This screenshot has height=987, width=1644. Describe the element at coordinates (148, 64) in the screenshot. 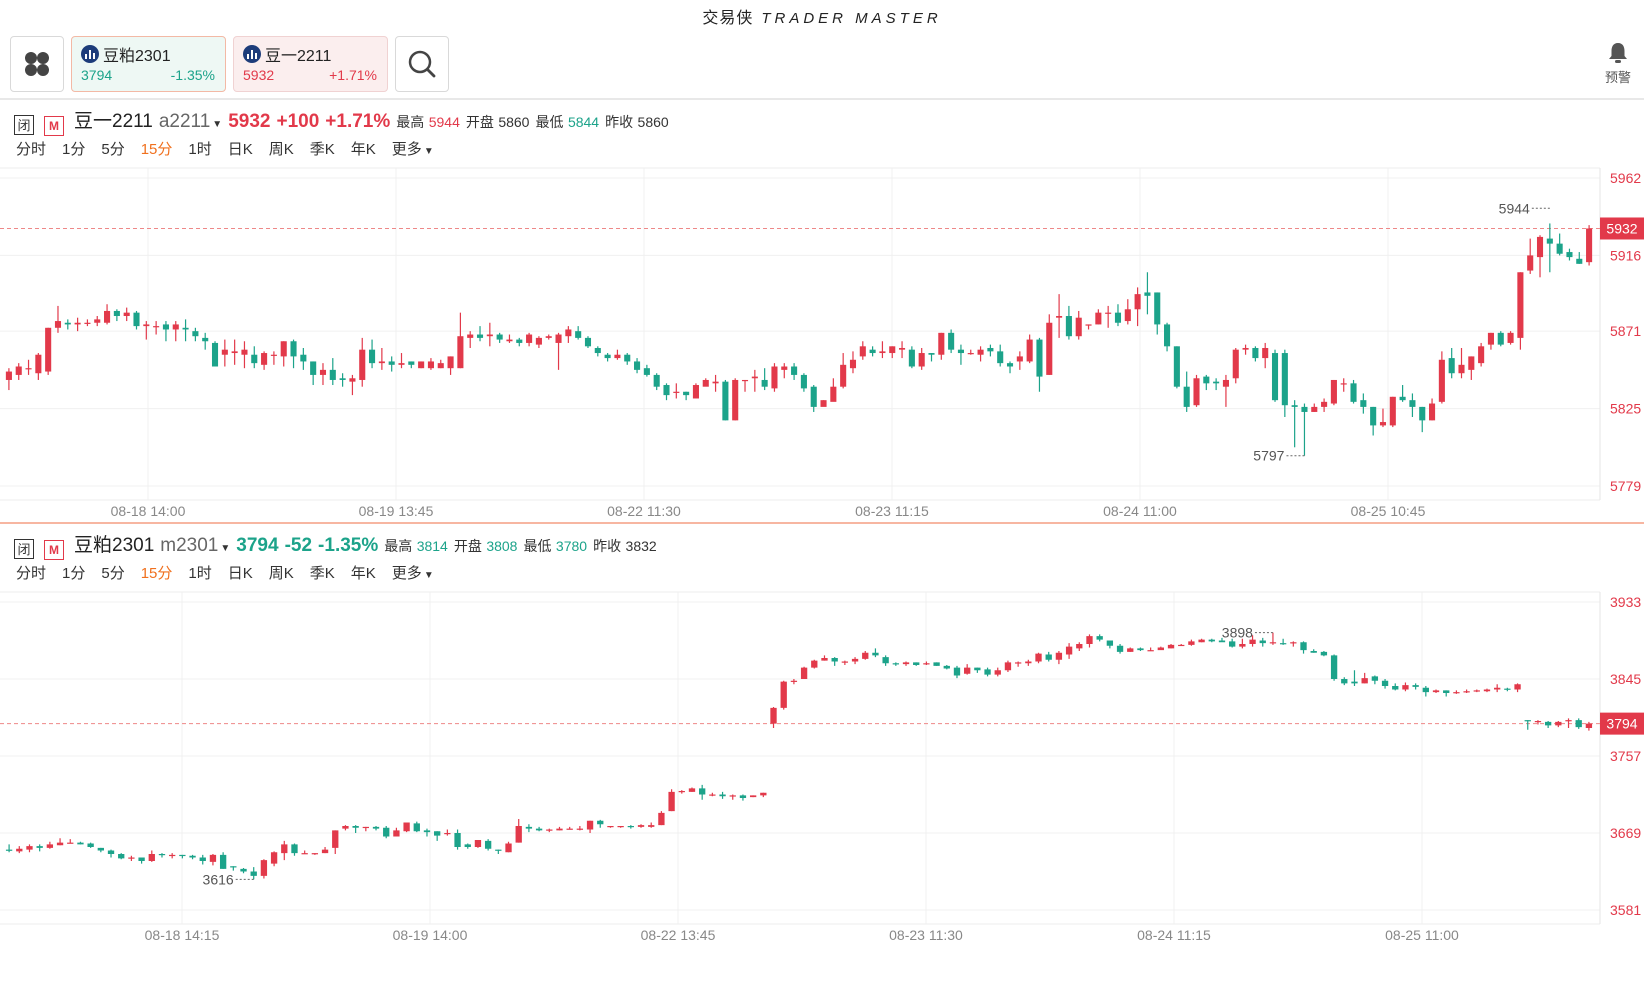

I see `quote-tab-m2301: 豆粕2301 3794 -1.35%` at that location.